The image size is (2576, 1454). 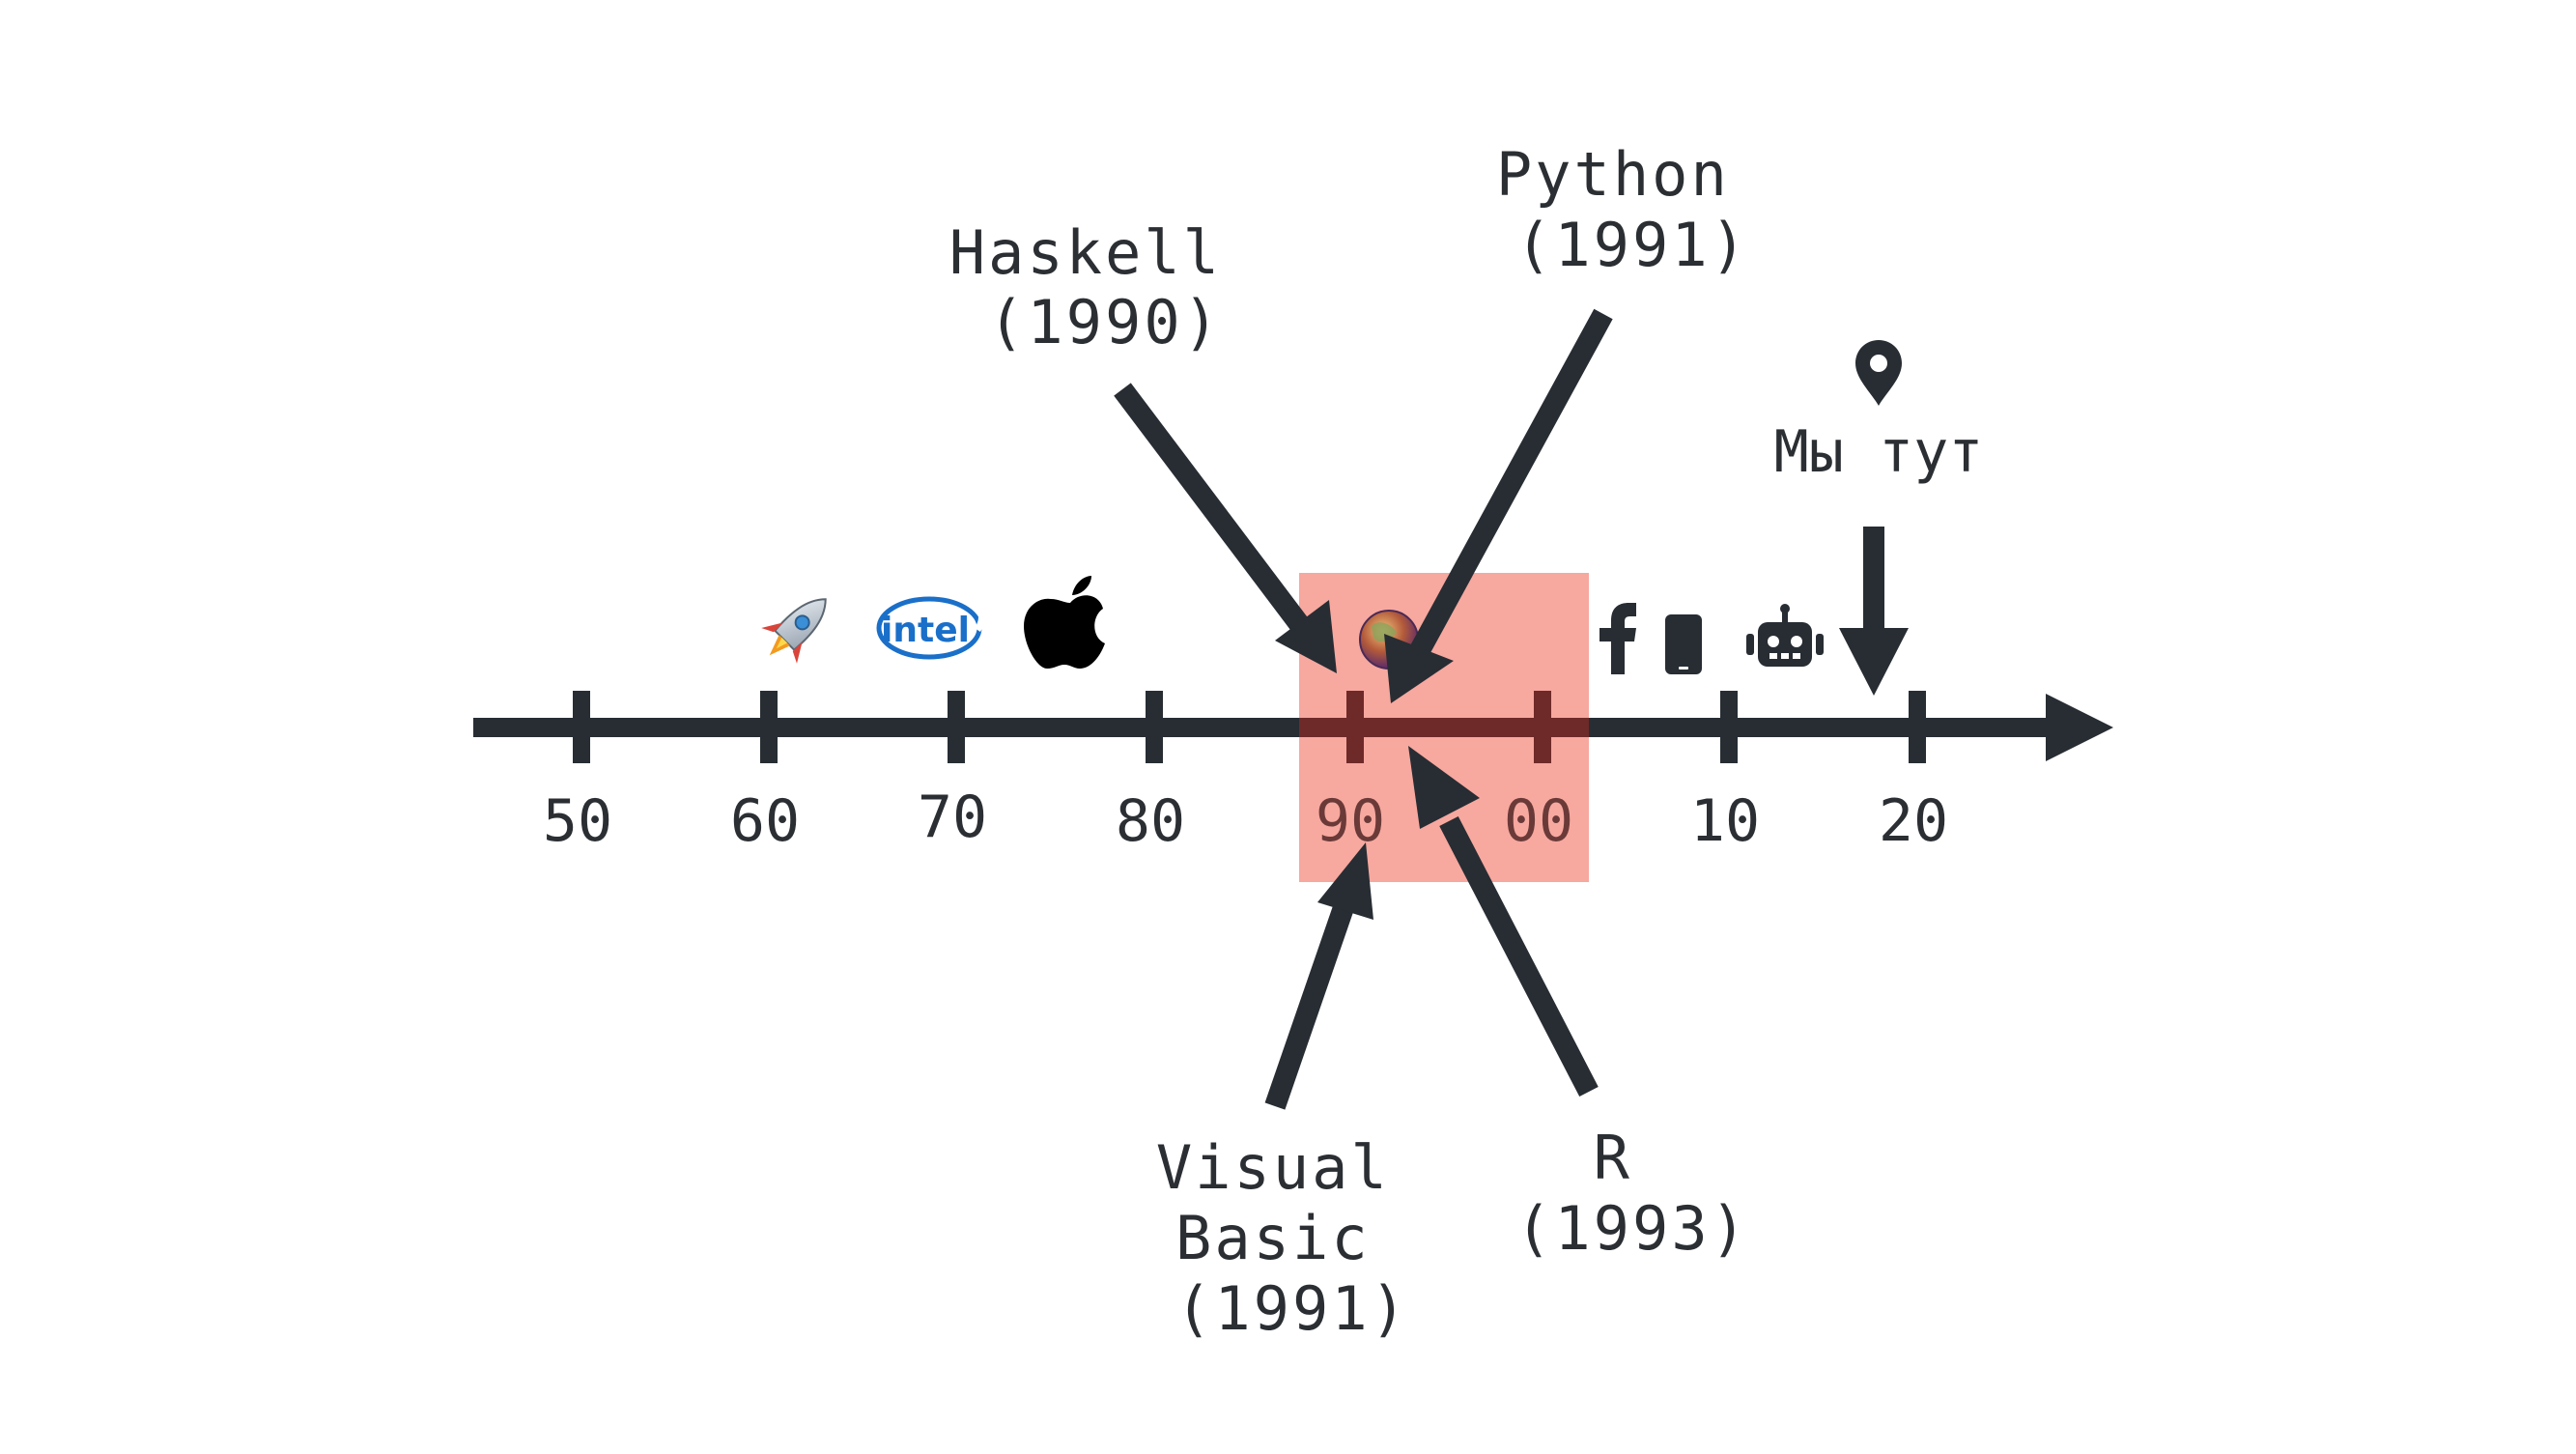 I want to click on python-label: Python (1991), so click(x=1632, y=210).